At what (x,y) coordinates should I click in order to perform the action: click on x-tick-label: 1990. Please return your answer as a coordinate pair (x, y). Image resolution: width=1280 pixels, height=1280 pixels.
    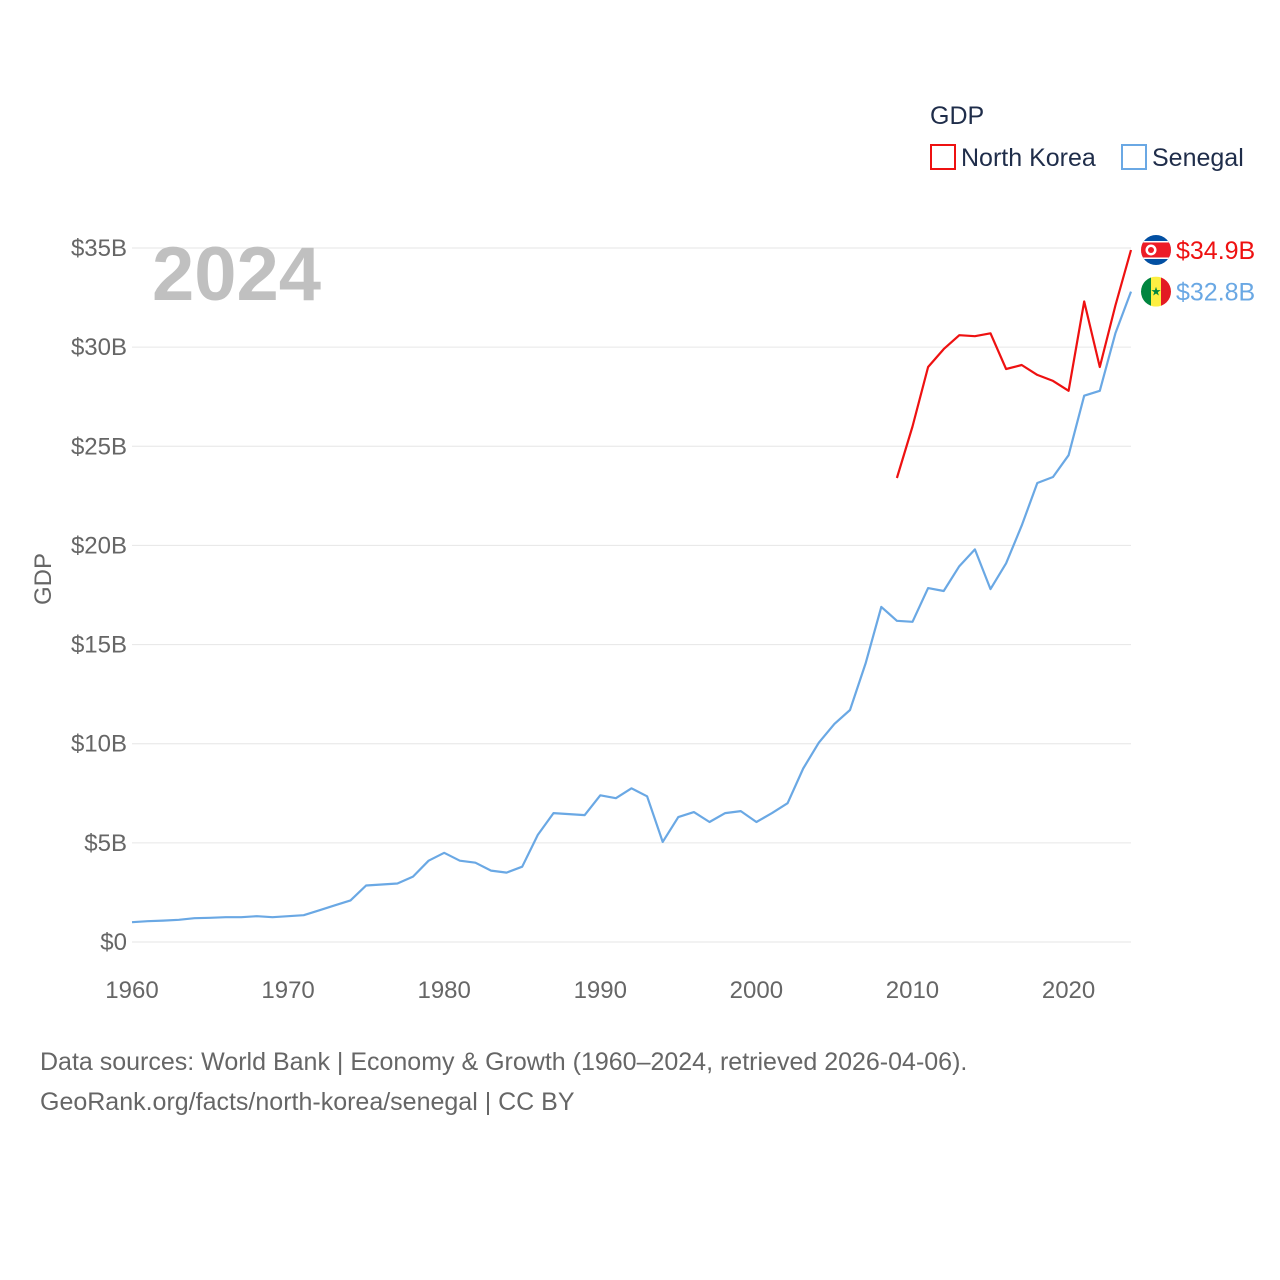
    Looking at the image, I should click on (600, 990).